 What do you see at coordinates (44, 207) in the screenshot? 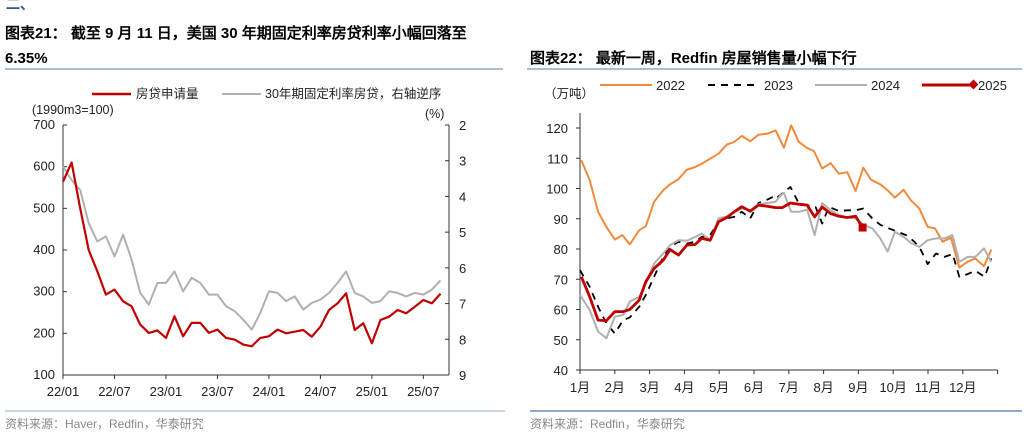
I see `y-tick-label: 500` at bounding box center [44, 207].